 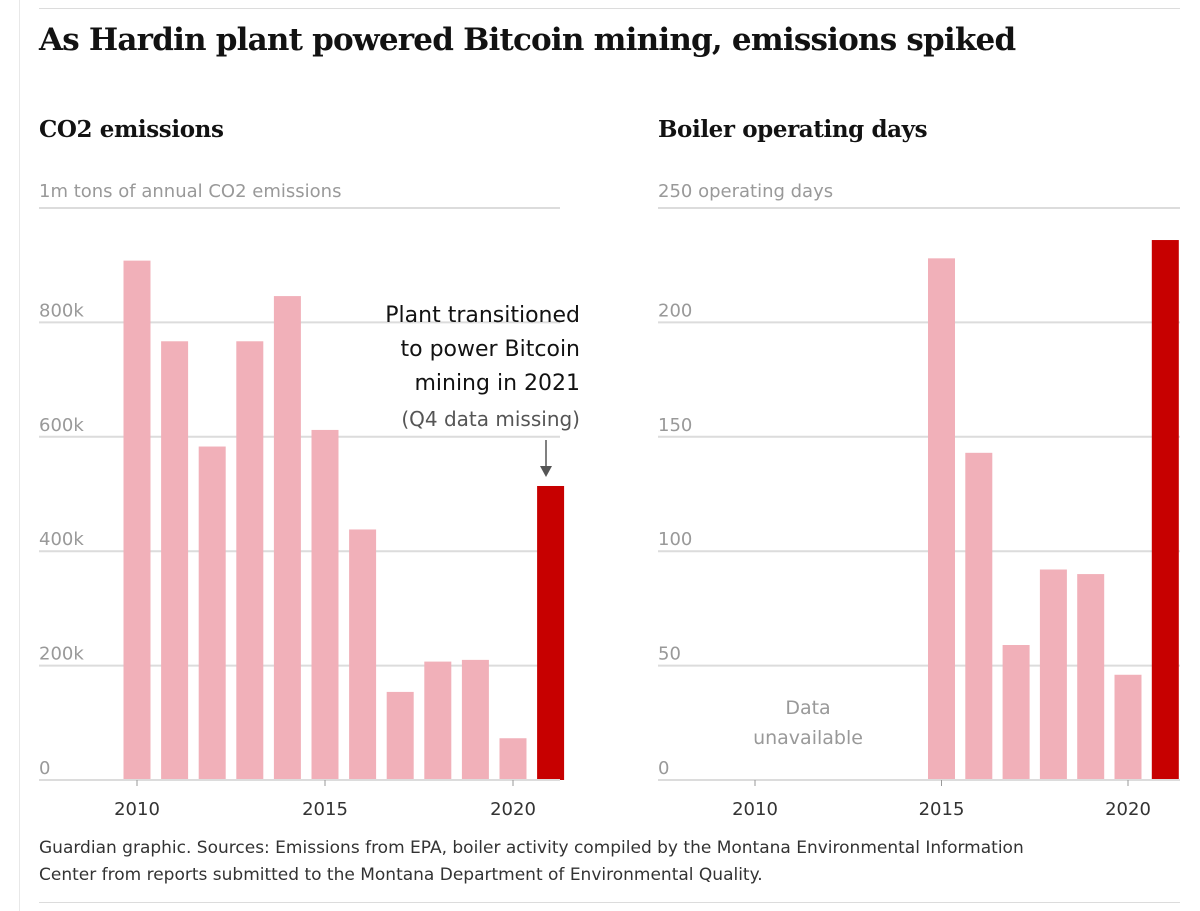 What do you see at coordinates (546, 471) in the screenshot?
I see `co2-annotation-arrow-head` at bounding box center [546, 471].